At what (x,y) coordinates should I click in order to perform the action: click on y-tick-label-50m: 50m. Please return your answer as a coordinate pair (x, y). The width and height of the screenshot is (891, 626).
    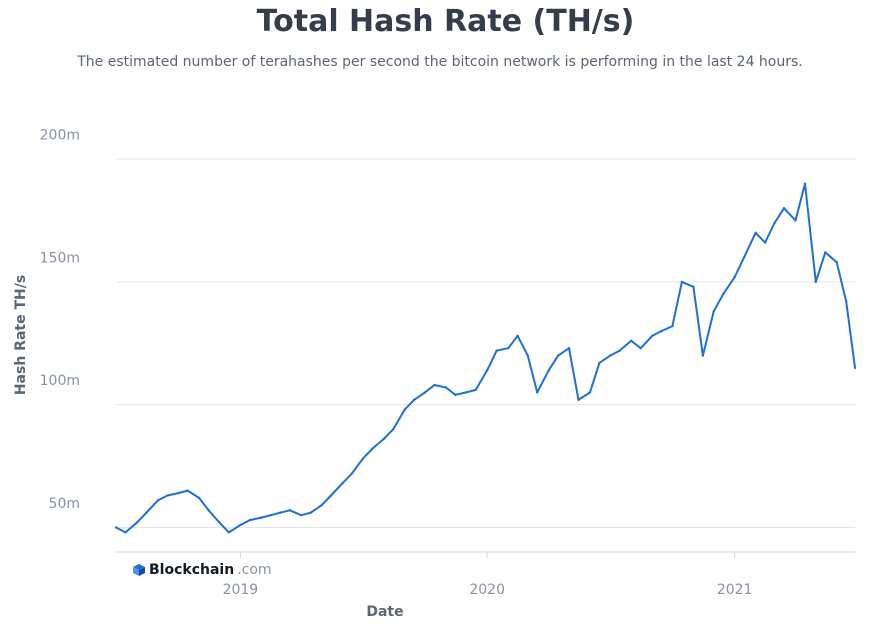
    Looking at the image, I should click on (64, 504).